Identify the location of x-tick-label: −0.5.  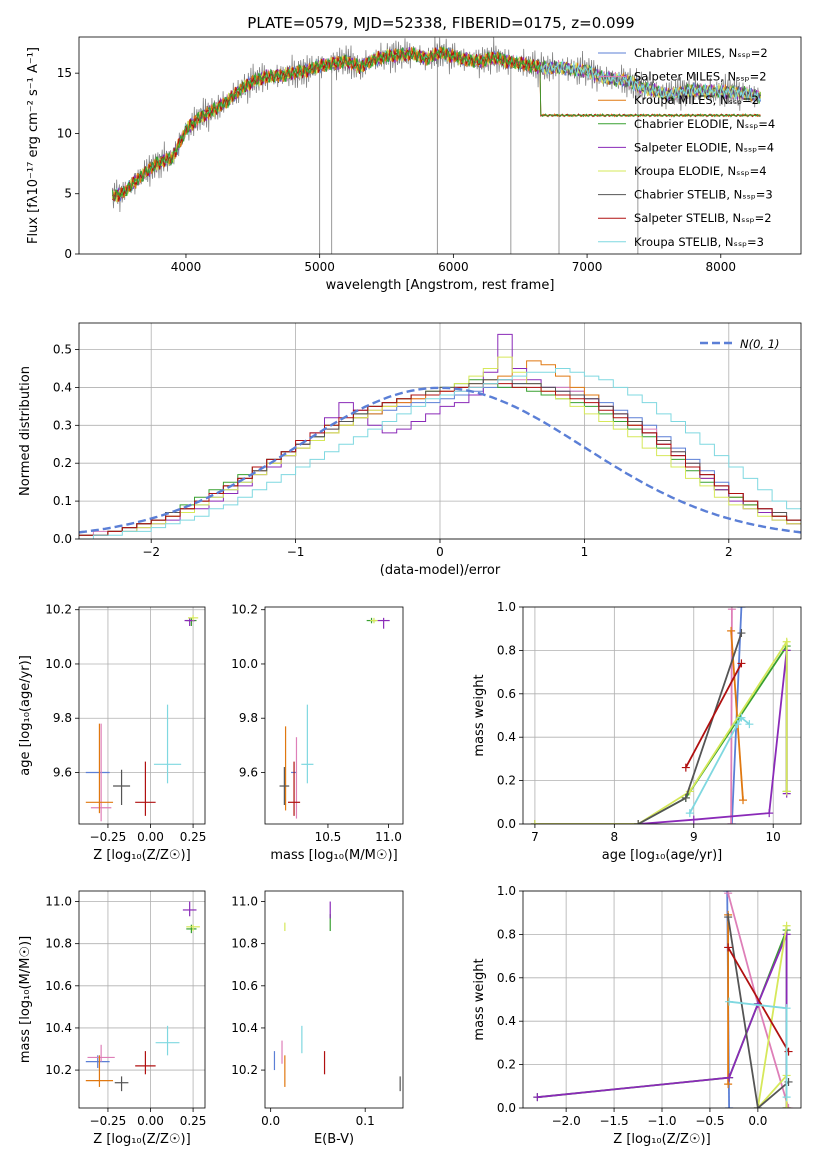
(709, 1121).